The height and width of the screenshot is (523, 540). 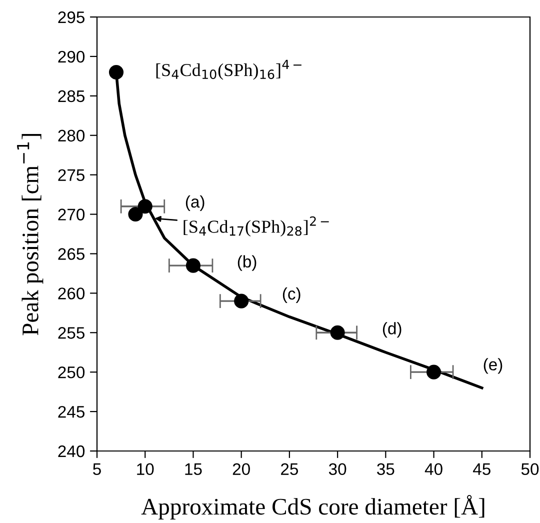 I want to click on y-axis-title: Peak position [cm$^{−1}$], so click(x=30, y=235).